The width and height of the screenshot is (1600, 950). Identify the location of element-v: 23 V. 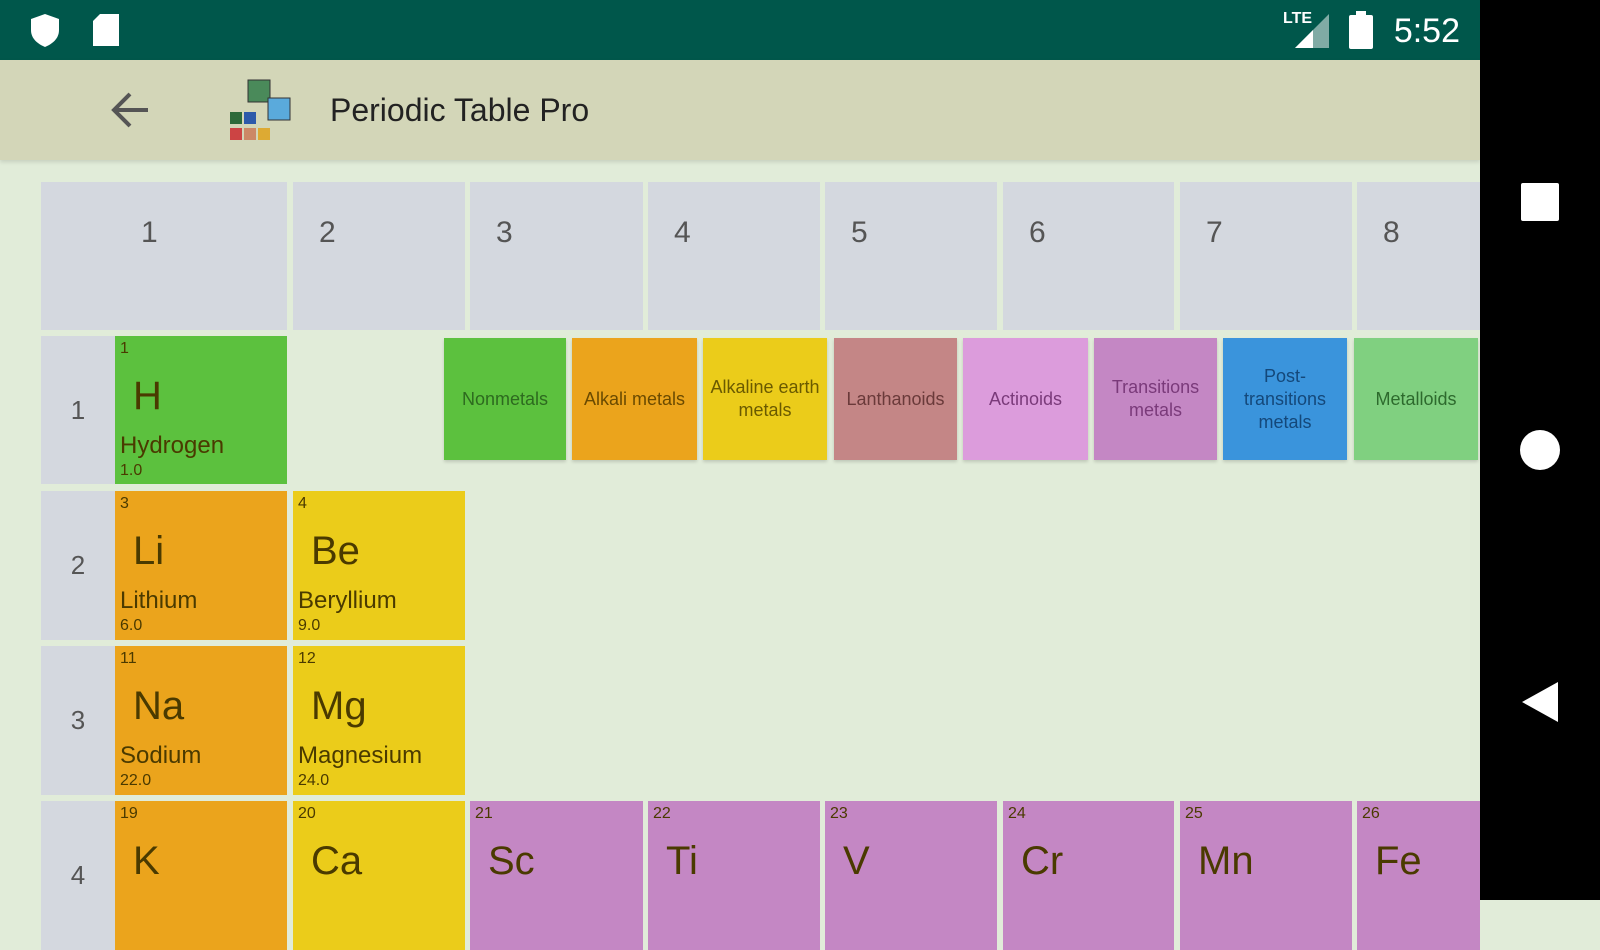
(911, 875).